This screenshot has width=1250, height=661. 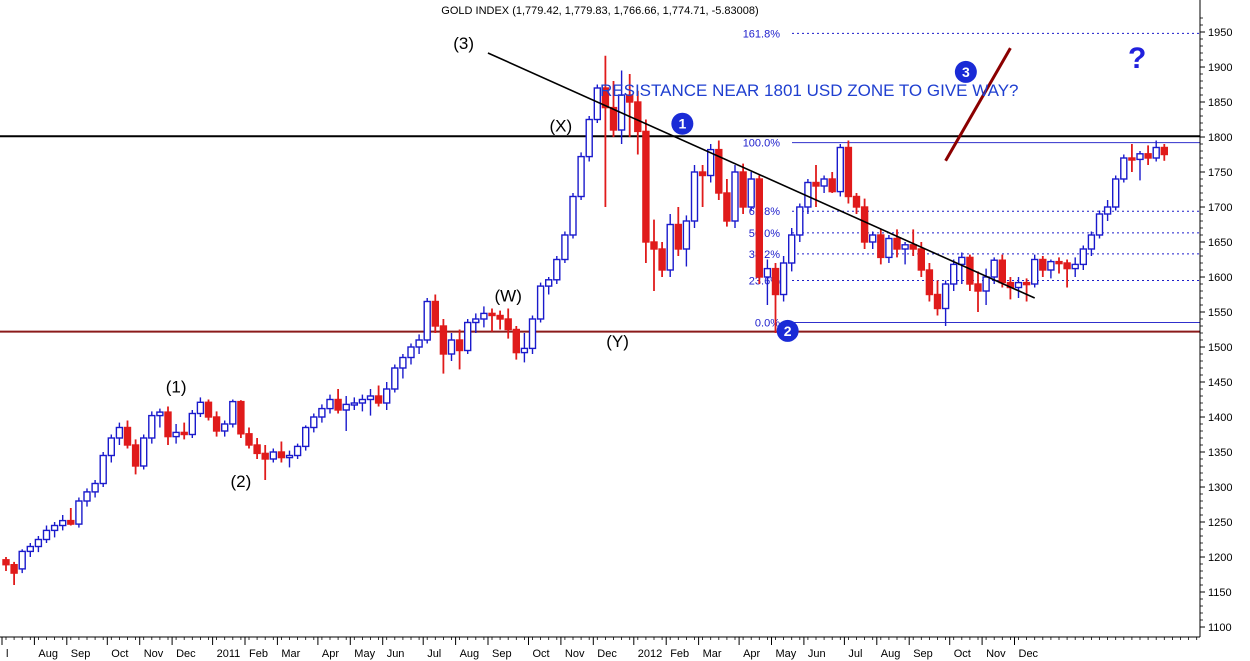 I want to click on y-tick-label: 1850, so click(x=1220, y=103).